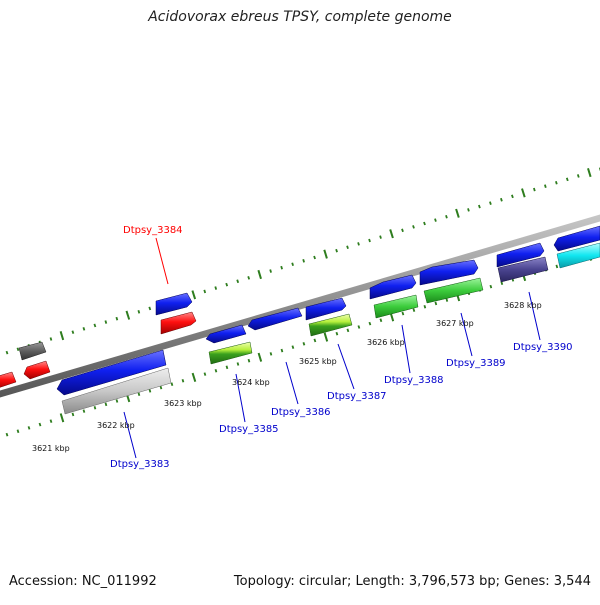 The height and width of the screenshot is (605, 600). I want to click on gene-label-dtpsy-3390: Dtpsy_3390, so click(543, 347).